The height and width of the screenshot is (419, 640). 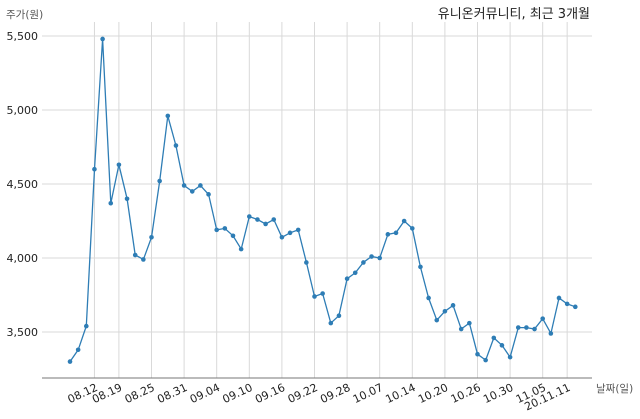 What do you see at coordinates (23, 258) in the screenshot?
I see `y-tick-label: 4,000` at bounding box center [23, 258].